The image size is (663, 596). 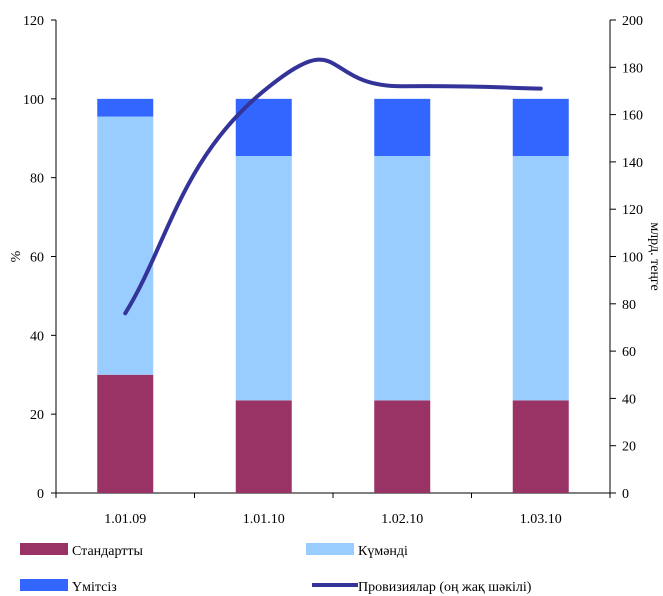 I want to click on x-tick-label: 1.03.10, so click(x=541, y=519).